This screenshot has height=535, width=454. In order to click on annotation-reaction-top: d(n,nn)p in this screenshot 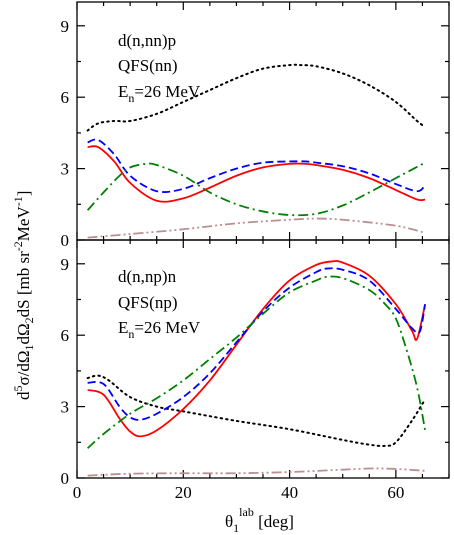, I will do `click(147, 40)`.